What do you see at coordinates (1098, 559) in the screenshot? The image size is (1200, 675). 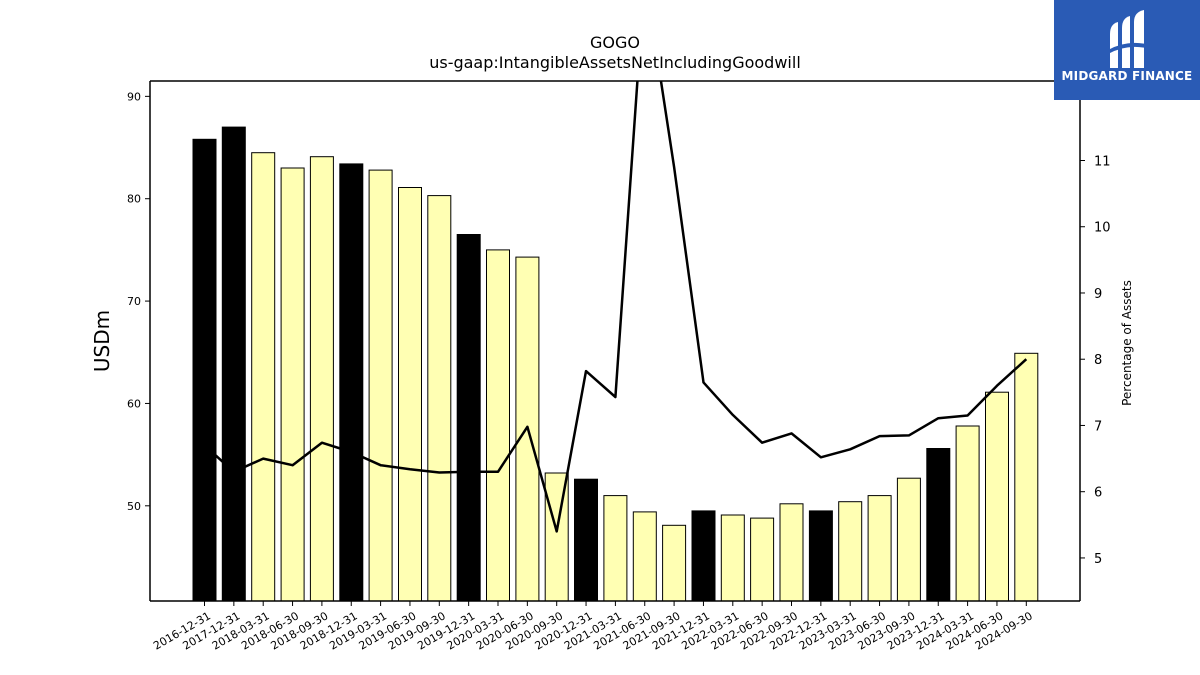 I see `y2-tick-label: 5` at bounding box center [1098, 559].